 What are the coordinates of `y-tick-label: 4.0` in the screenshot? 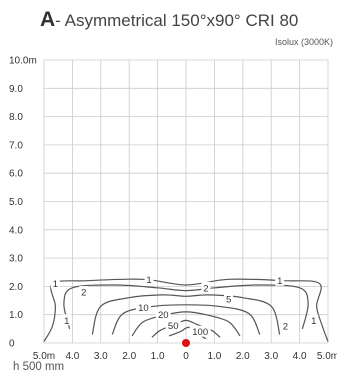 It's located at (16, 230).